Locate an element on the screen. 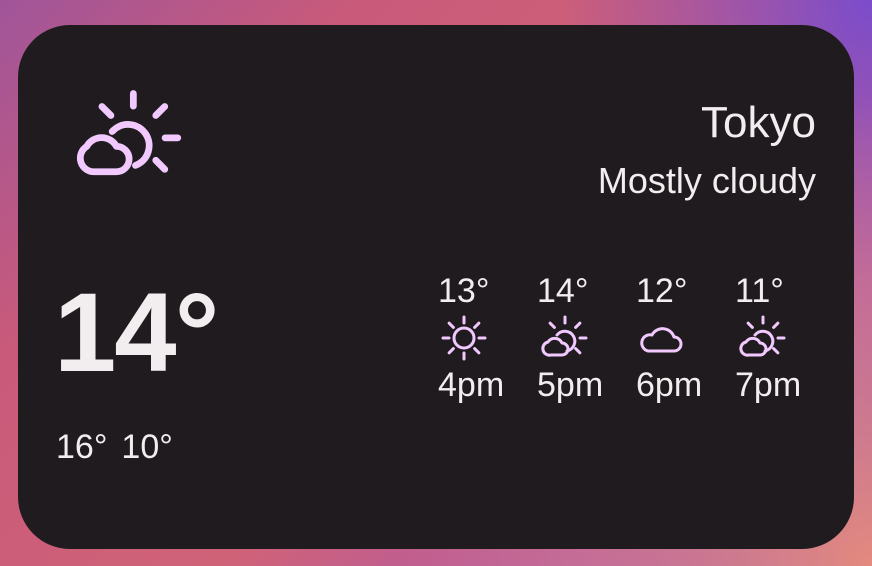 This screenshot has height=566, width=872. hourly-item: 12° 6pm is located at coordinates (685, 338).